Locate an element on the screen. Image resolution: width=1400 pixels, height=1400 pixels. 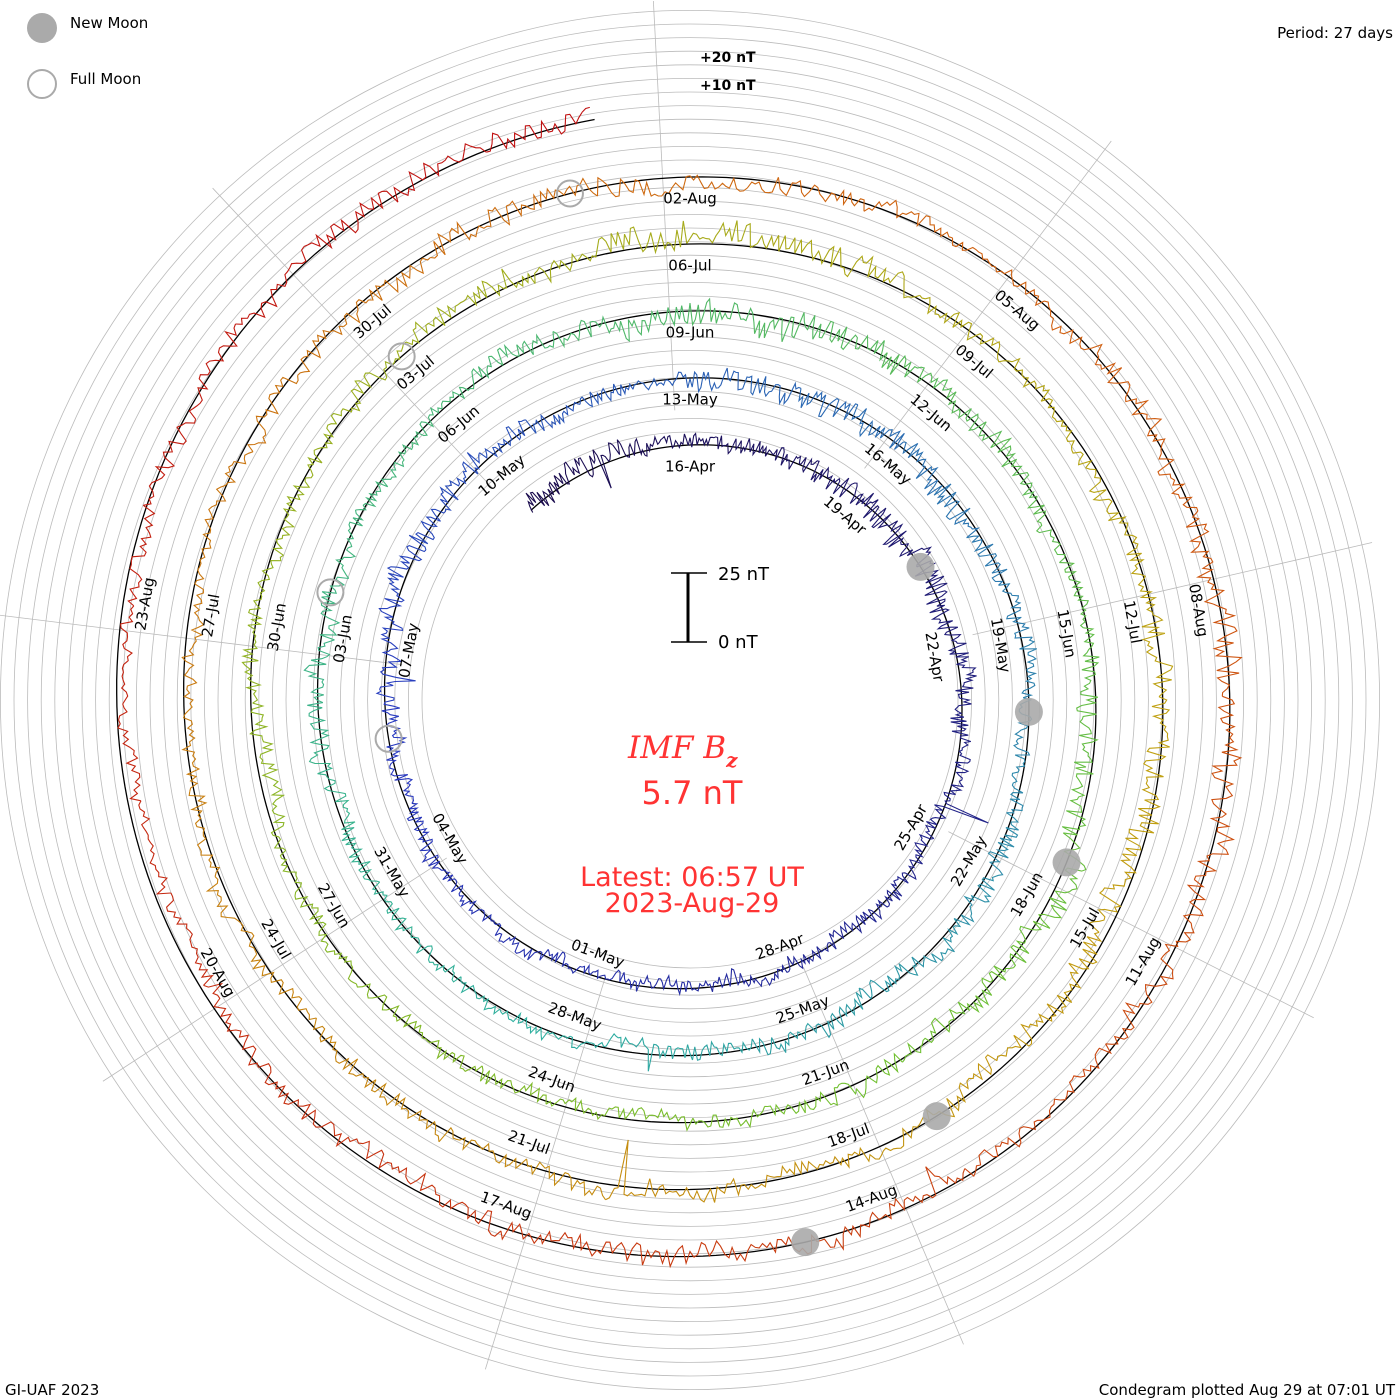
date-label: 18-Jul is located at coordinates (848, 1135).